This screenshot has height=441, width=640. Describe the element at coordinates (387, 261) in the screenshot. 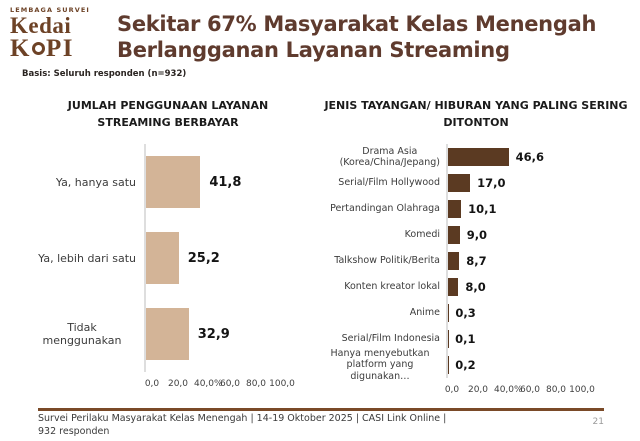

I see `category-label: Talkshow Politik/Berita` at that location.